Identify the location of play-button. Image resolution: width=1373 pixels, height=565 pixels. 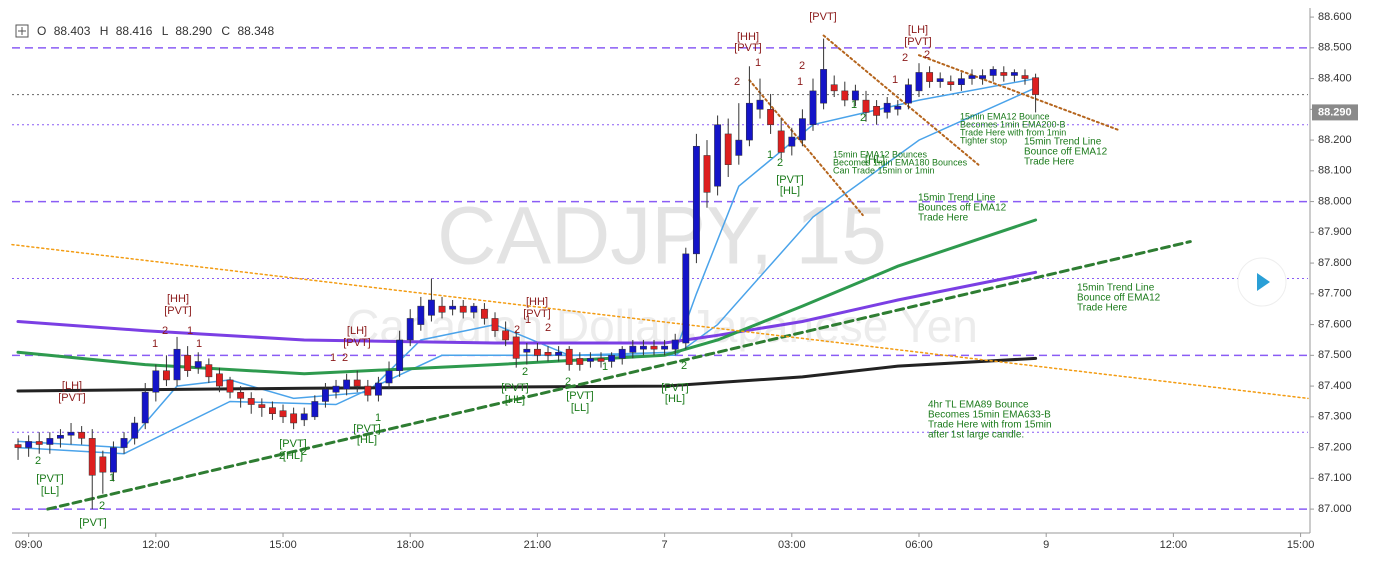
(1262, 282).